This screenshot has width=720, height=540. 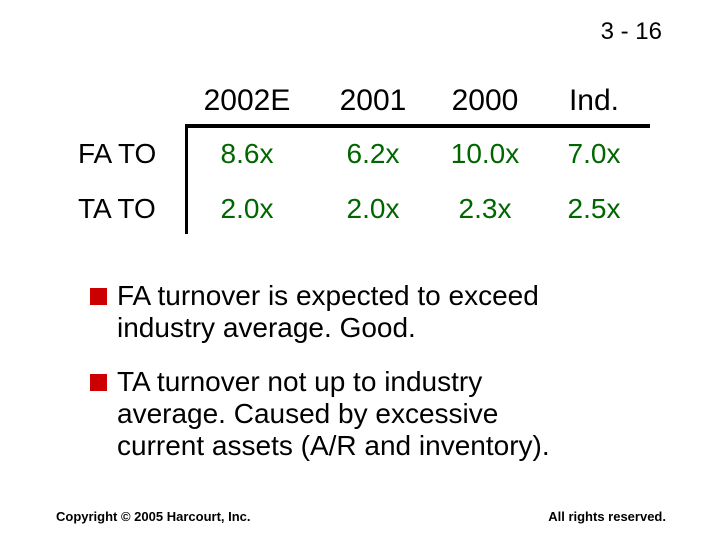 I want to click on table-cell: 2.3x, so click(x=485, y=208).